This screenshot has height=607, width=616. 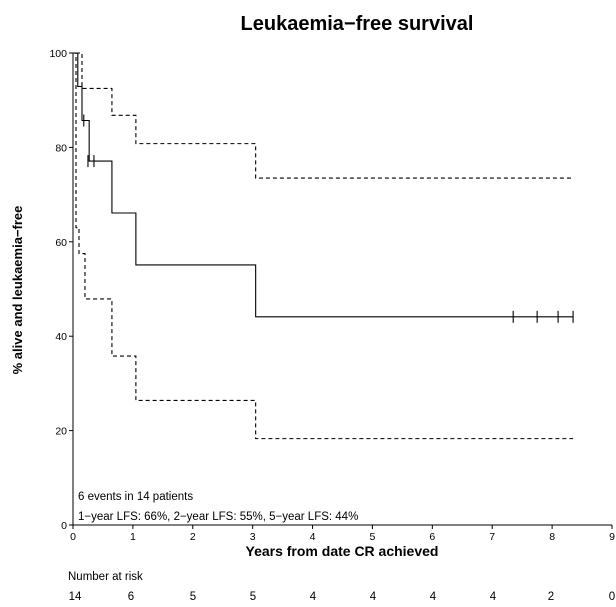 I want to click on x-tick-label: 0, so click(x=73, y=537).